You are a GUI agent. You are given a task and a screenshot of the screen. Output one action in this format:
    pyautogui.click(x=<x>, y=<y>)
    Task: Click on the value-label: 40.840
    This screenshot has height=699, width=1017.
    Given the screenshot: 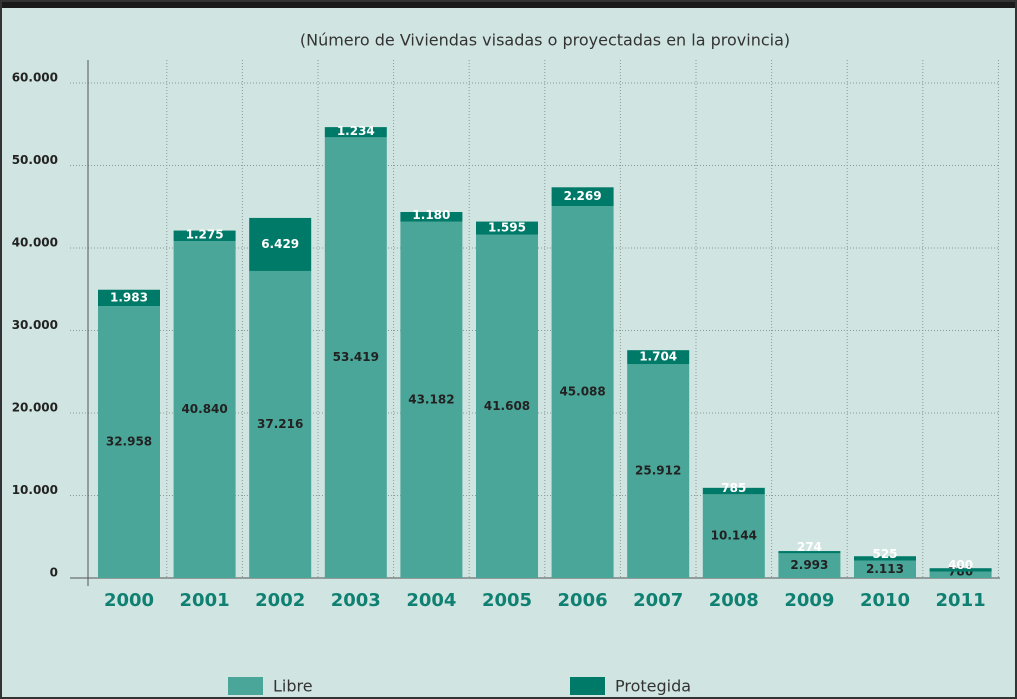 What is the action you would take?
    pyautogui.click(x=204, y=409)
    